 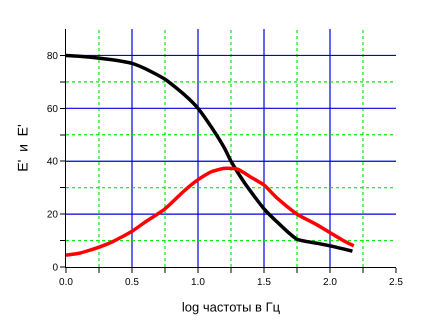 I want to click on y-axis-title: E' и E', so click(x=22, y=148).